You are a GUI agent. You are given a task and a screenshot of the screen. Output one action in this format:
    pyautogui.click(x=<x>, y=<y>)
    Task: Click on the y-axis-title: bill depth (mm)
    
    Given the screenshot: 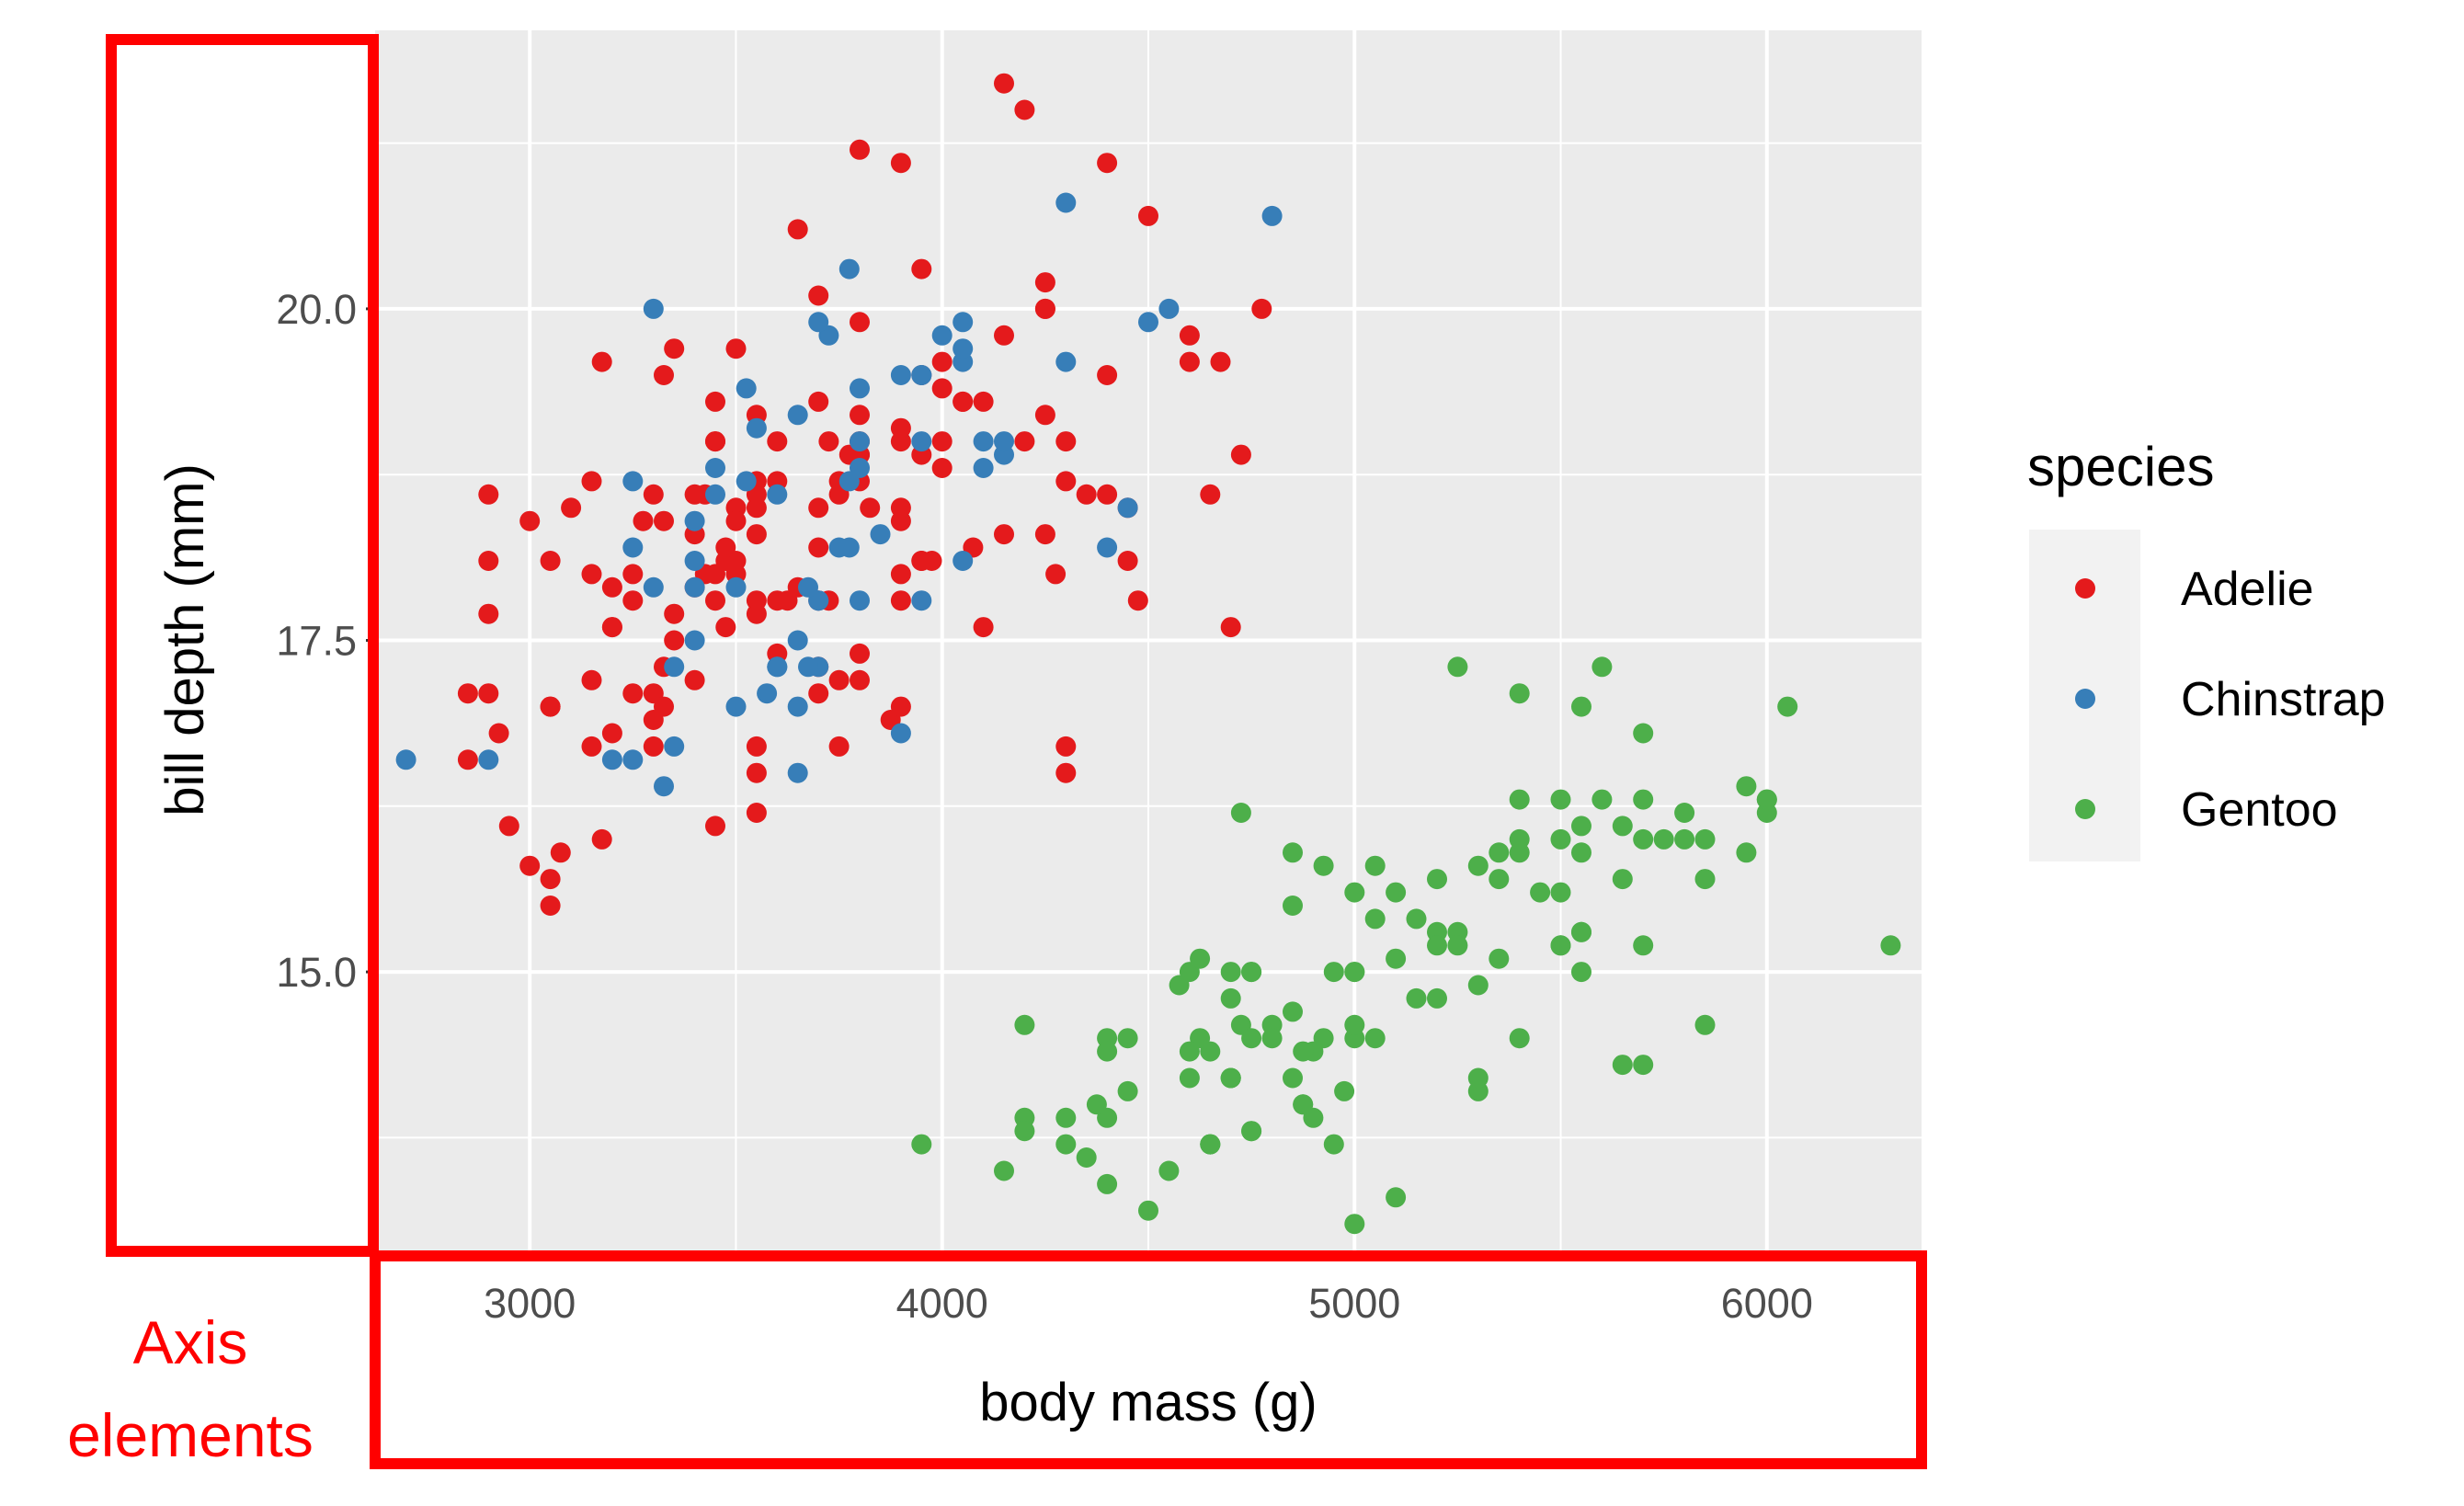 What is the action you would take?
    pyautogui.click(x=185, y=639)
    